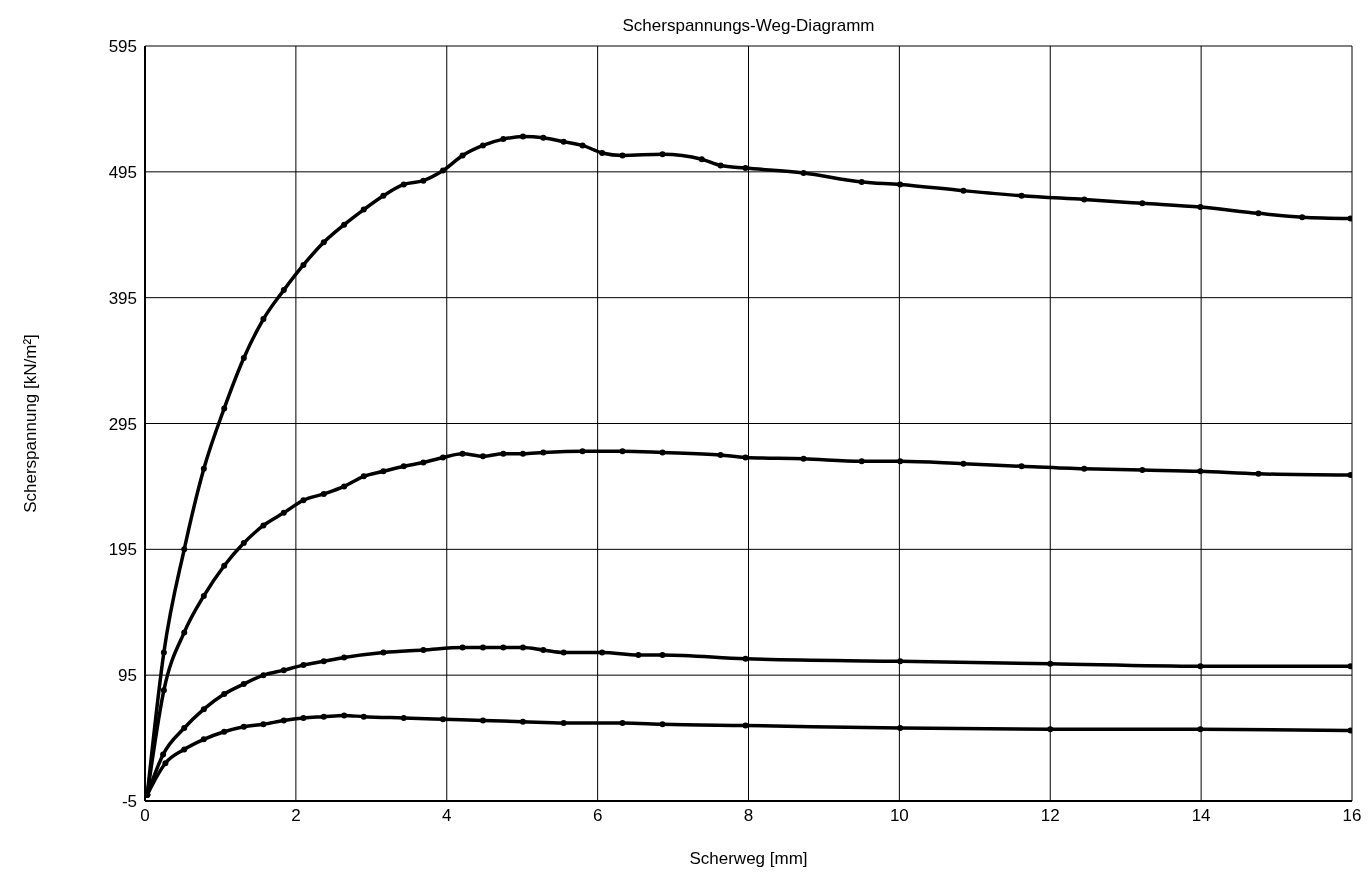  Describe the element at coordinates (122, 424) in the screenshot. I see `y-tick-label: 295` at that location.